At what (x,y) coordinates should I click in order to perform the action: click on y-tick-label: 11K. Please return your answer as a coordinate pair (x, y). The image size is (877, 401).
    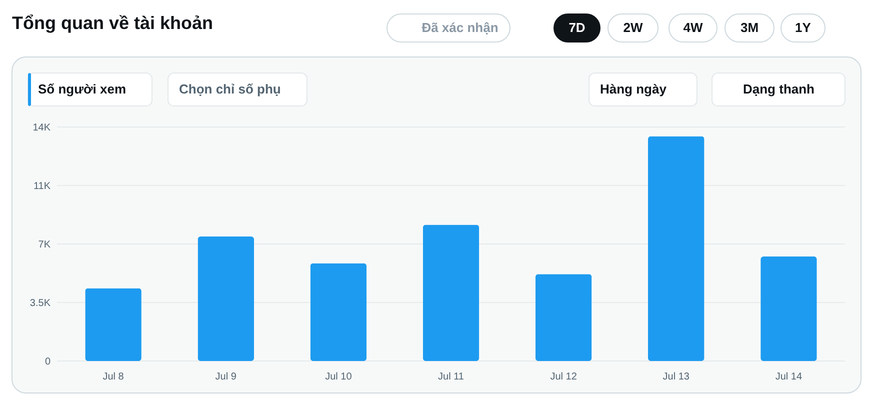
    Looking at the image, I should click on (42, 186).